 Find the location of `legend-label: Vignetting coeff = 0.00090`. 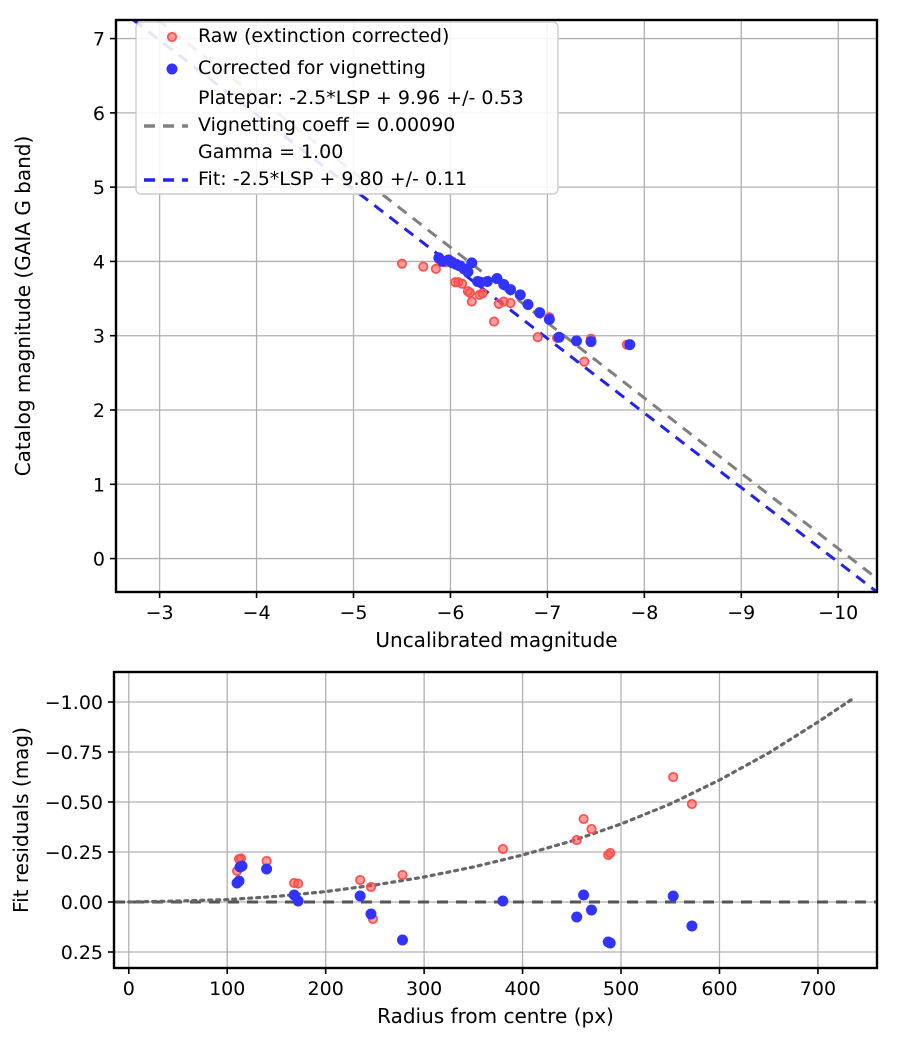

legend-label: Vignetting coeff = 0.00090 is located at coordinates (326, 125).